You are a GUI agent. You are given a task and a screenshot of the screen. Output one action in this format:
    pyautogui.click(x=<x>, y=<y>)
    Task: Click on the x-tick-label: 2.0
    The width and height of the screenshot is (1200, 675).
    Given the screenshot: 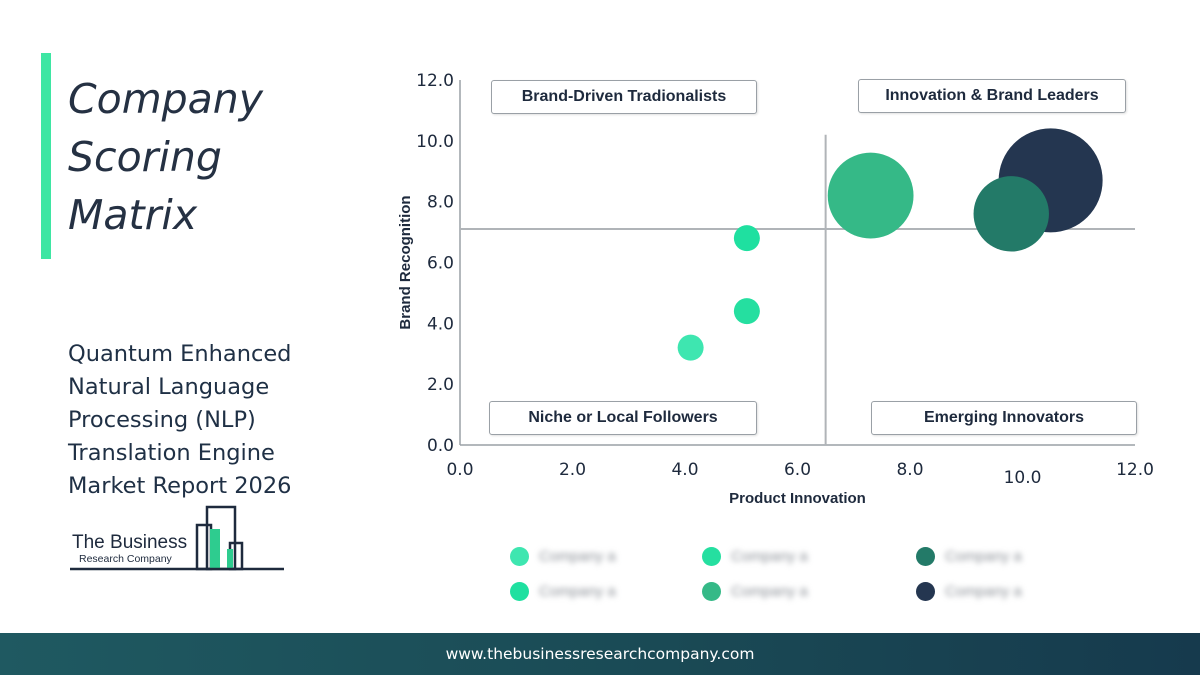 What is the action you would take?
    pyautogui.click(x=572, y=470)
    